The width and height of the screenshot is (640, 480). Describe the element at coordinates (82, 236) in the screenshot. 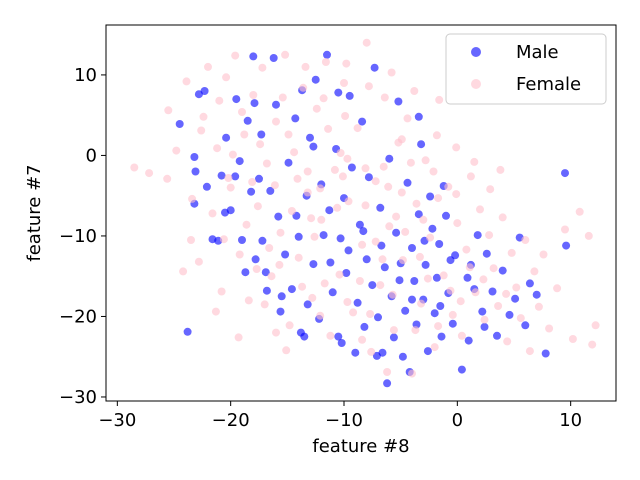

I see `y-axis-ticks: −30 −20 −10 0 10` at that location.